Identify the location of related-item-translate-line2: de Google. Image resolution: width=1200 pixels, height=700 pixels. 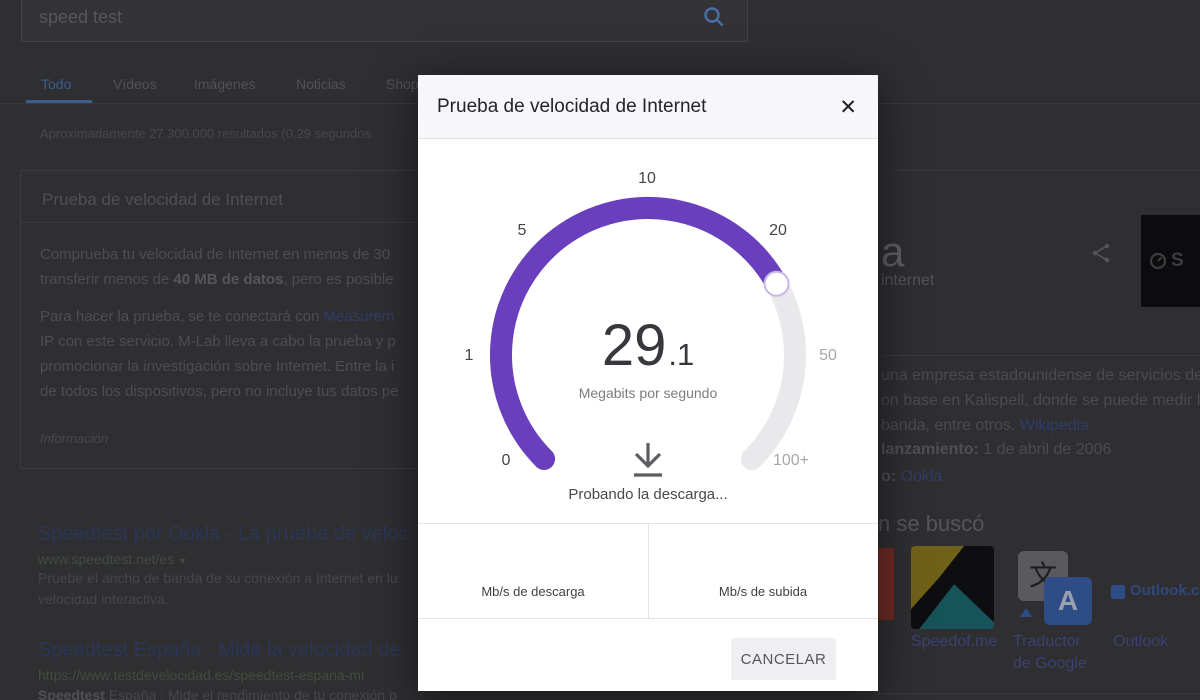
(1050, 663).